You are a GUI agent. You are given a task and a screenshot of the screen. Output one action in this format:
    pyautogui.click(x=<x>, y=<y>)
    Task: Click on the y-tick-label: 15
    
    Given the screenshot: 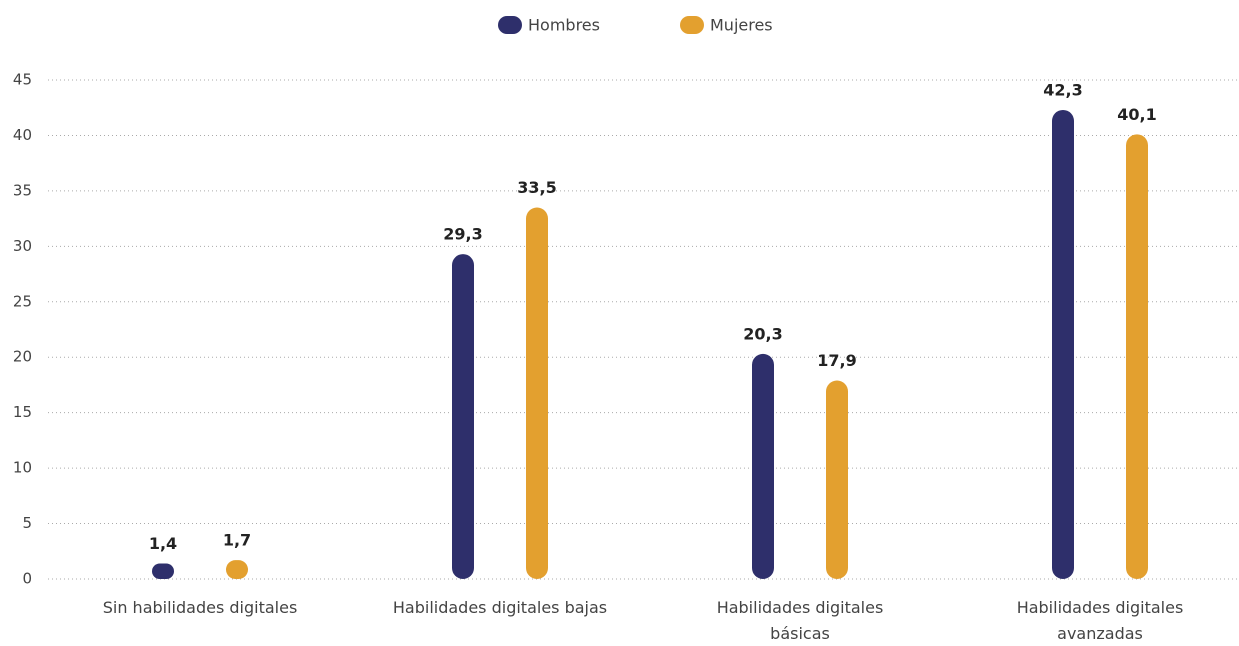 What is the action you would take?
    pyautogui.click(x=22, y=412)
    